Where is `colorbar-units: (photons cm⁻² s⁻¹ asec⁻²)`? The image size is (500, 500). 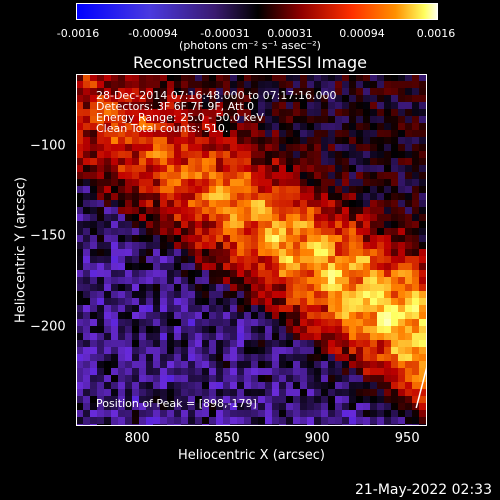 colorbar-units: (photons cm⁻² s⁻¹ asec⁻²) is located at coordinates (250, 45).